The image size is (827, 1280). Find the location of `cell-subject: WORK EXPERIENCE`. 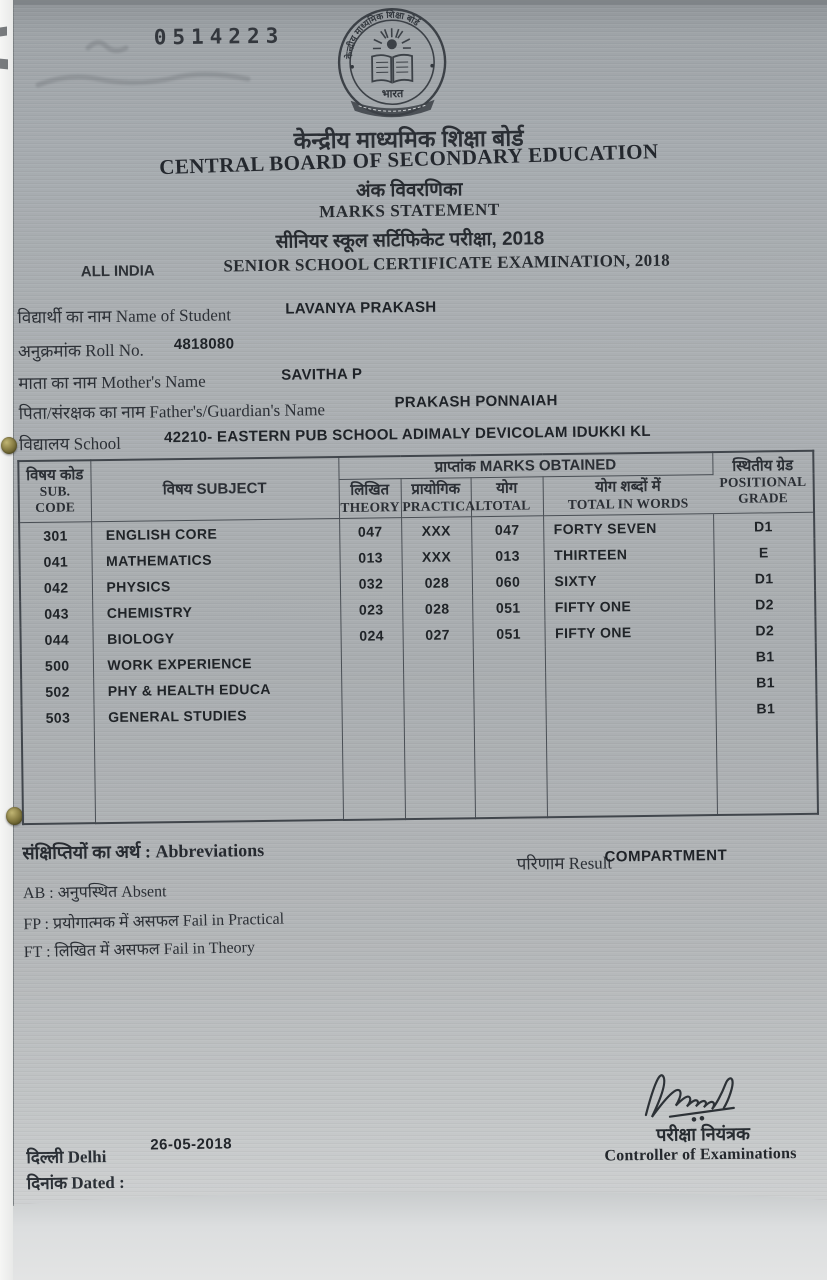

cell-subject: WORK EXPERIENCE is located at coordinates (217, 663).